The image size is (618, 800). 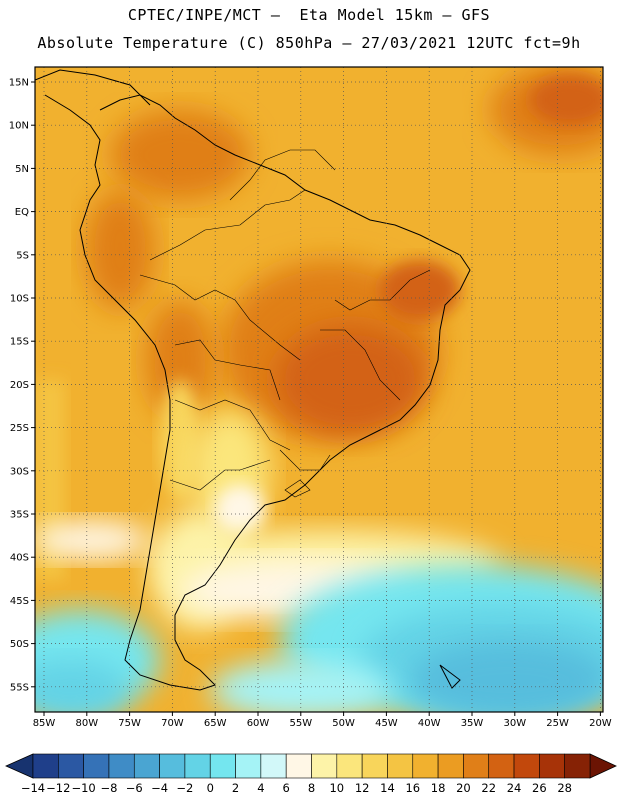 What do you see at coordinates (83, 788) in the screenshot?
I see `colorbar-label: −10` at bounding box center [83, 788].